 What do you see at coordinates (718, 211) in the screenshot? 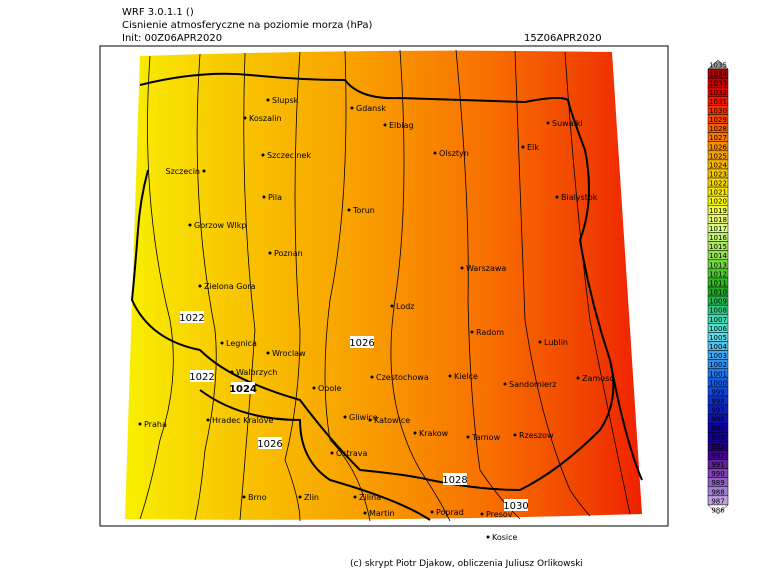
I see `colorbar-label: 1019` at bounding box center [718, 211].